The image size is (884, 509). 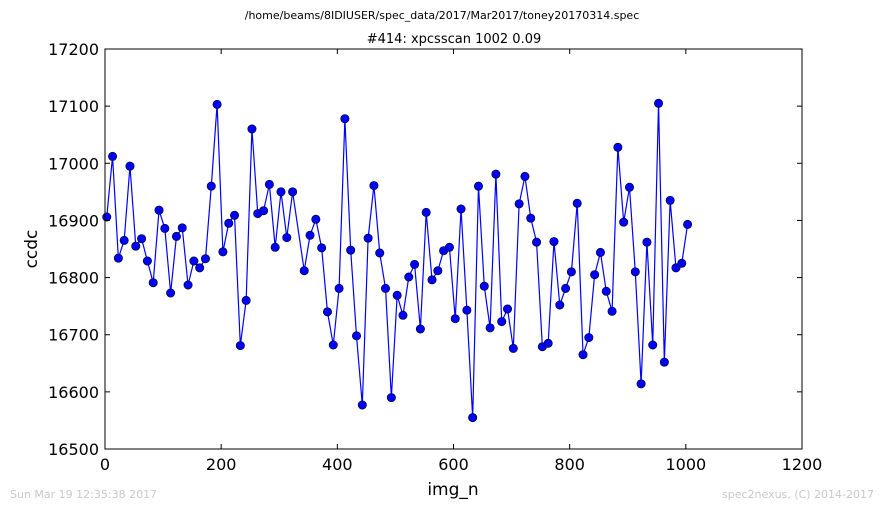 What do you see at coordinates (105, 464) in the screenshot?
I see `x-tick-label: 0` at bounding box center [105, 464].